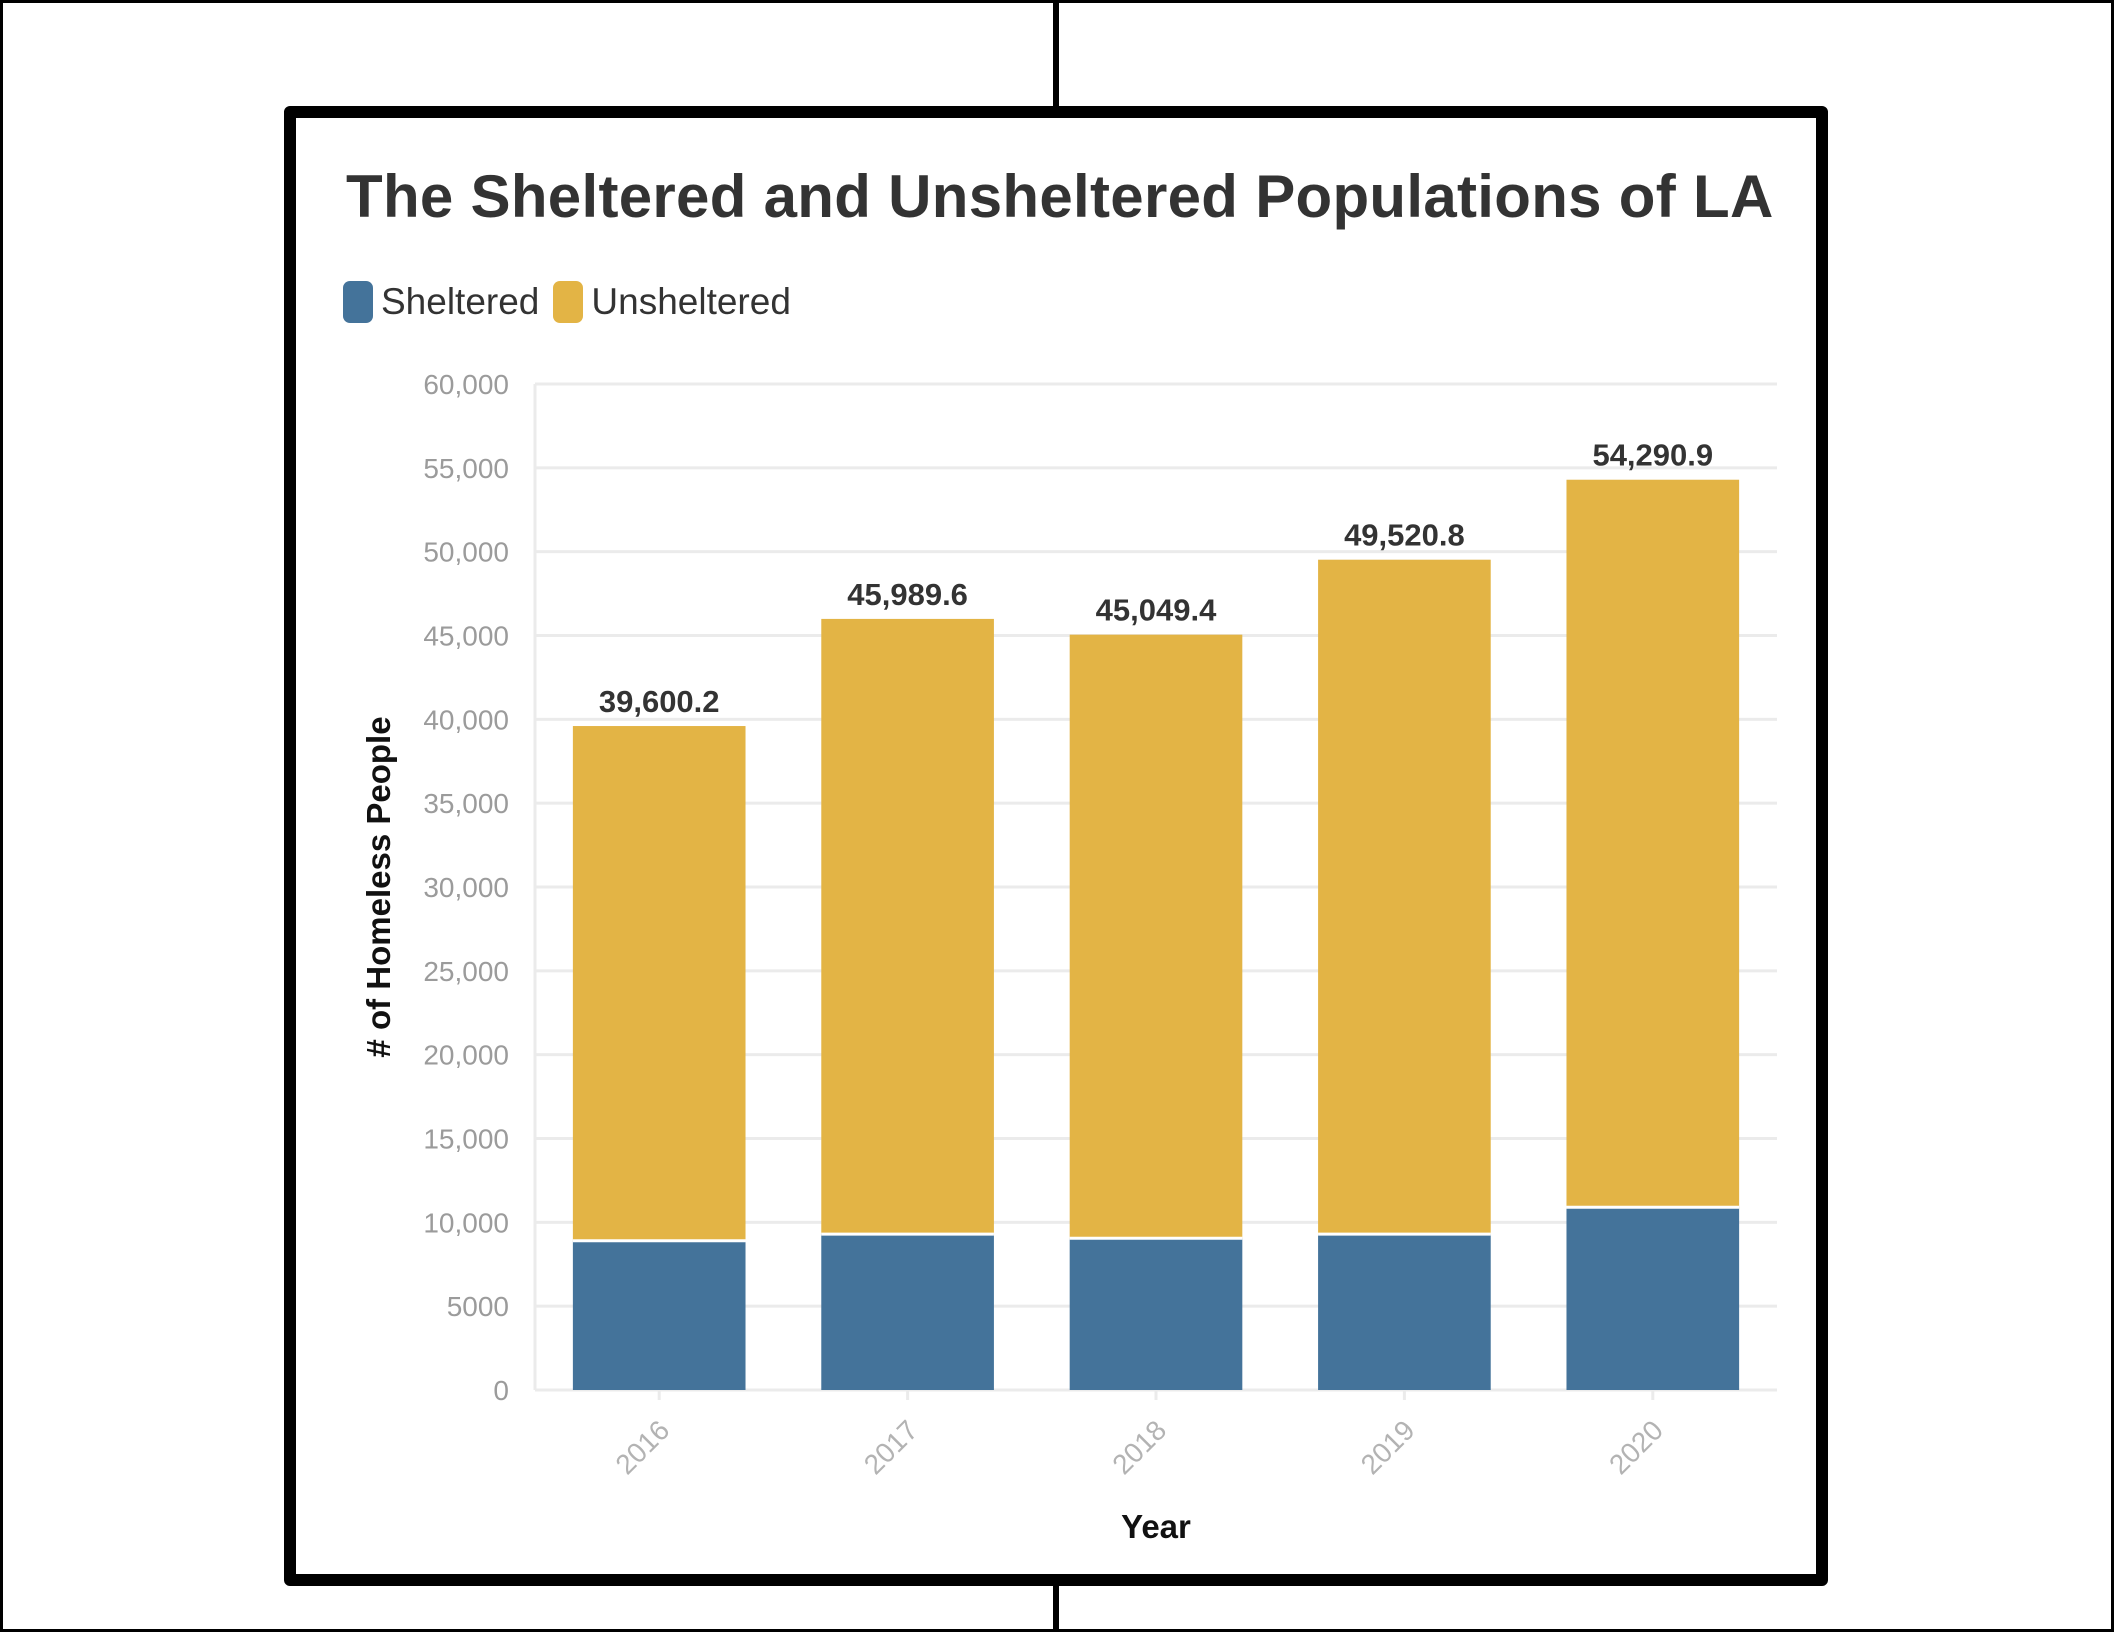  What do you see at coordinates (466, 468) in the screenshot?
I see `y-tick-label: 55,000` at bounding box center [466, 468].